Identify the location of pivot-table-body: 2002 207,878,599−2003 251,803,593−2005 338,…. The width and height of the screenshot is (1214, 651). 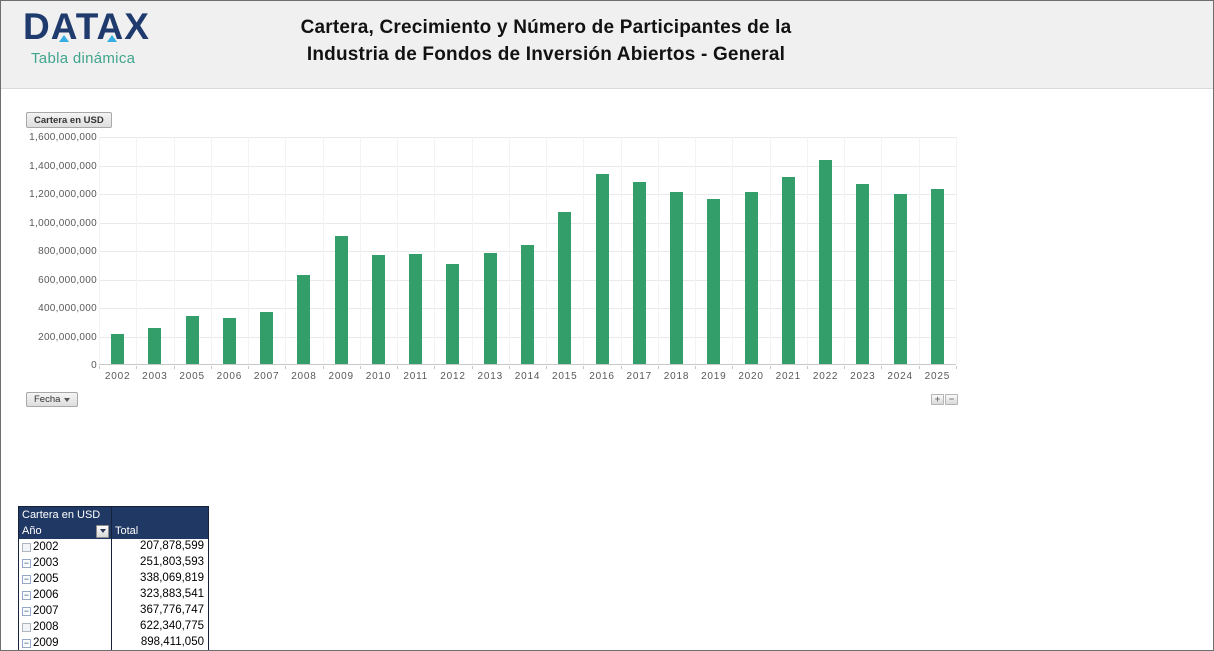
(113, 594).